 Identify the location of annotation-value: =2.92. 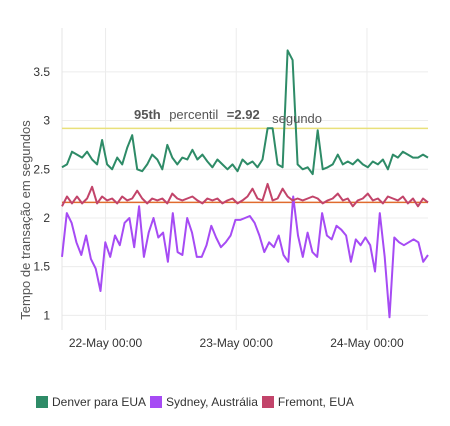
(243, 114).